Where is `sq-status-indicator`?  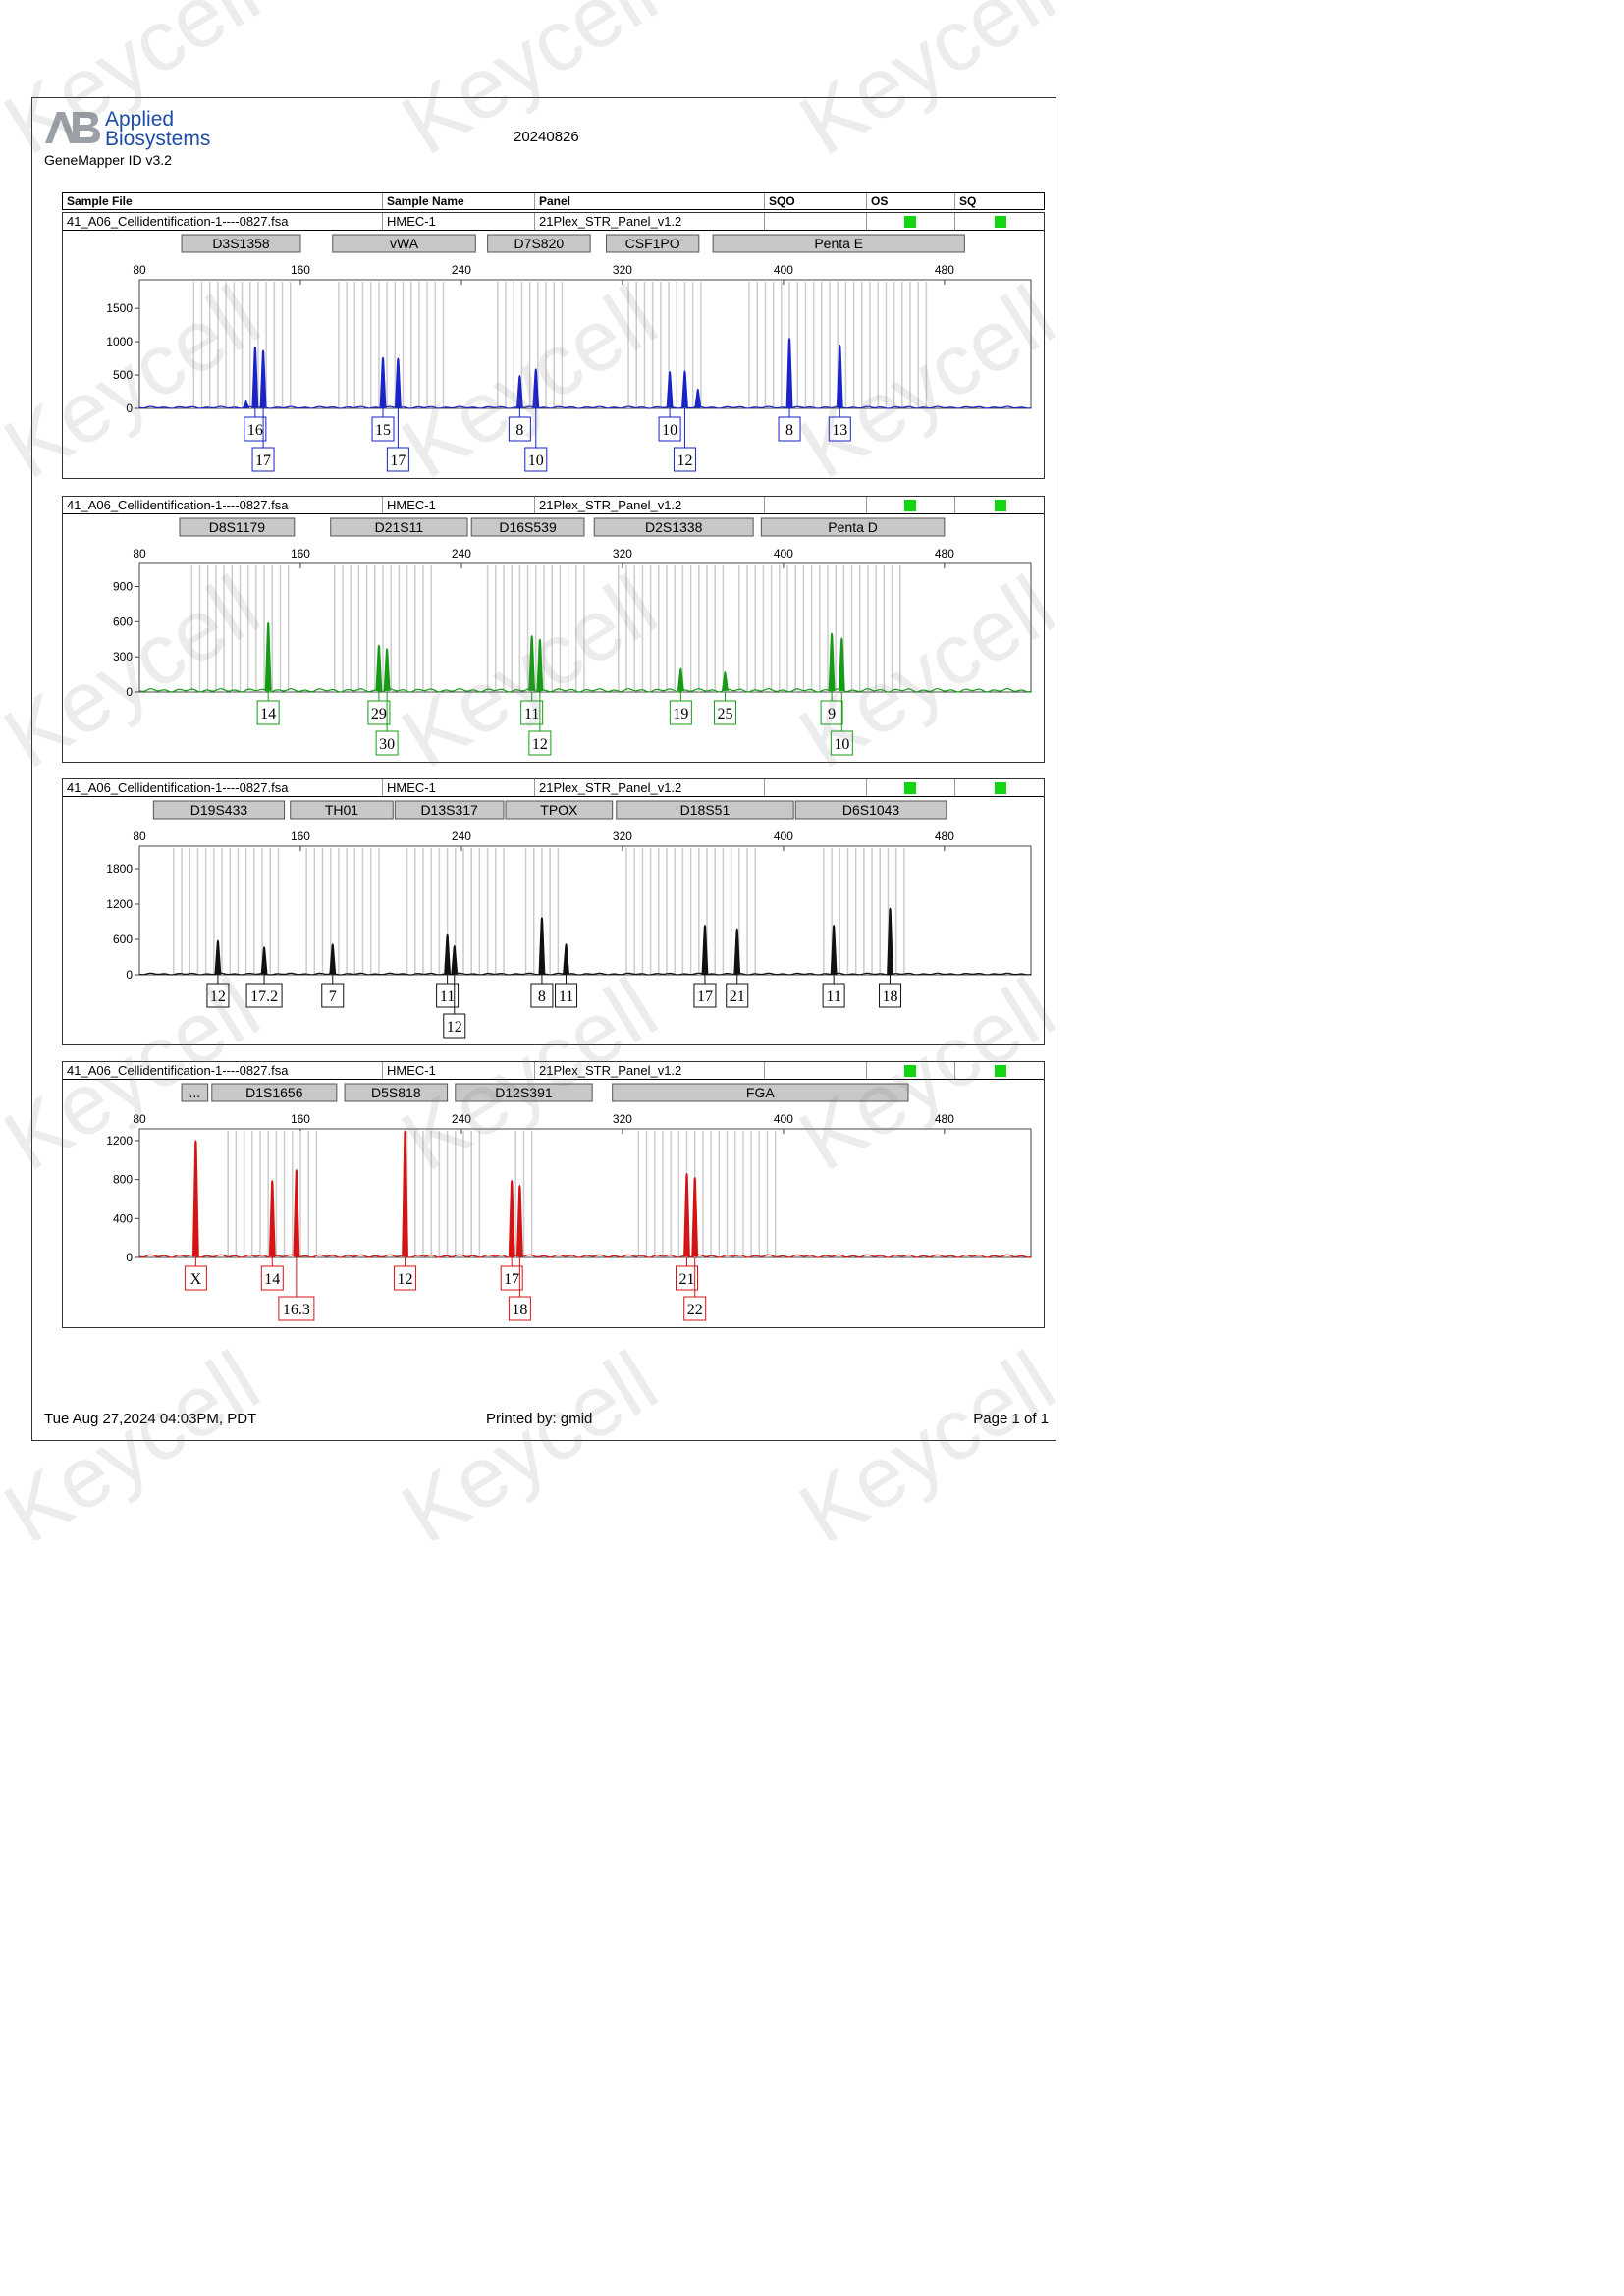
sq-status-indicator is located at coordinates (1000, 1071).